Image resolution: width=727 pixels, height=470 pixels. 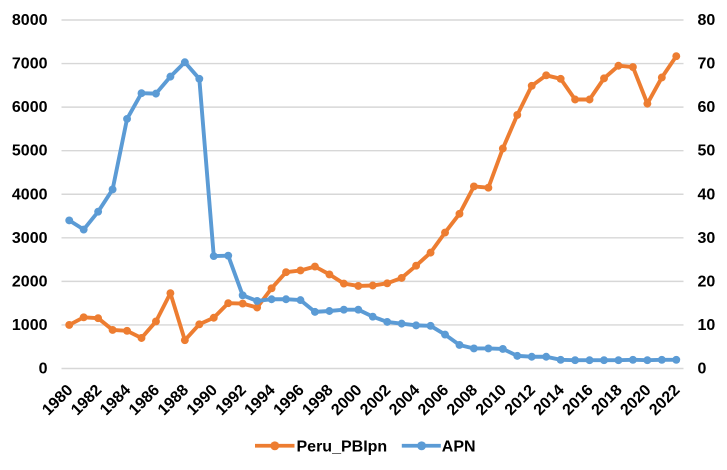 What do you see at coordinates (30, 281) in the screenshot?
I see `svg-text: 2000` at bounding box center [30, 281].